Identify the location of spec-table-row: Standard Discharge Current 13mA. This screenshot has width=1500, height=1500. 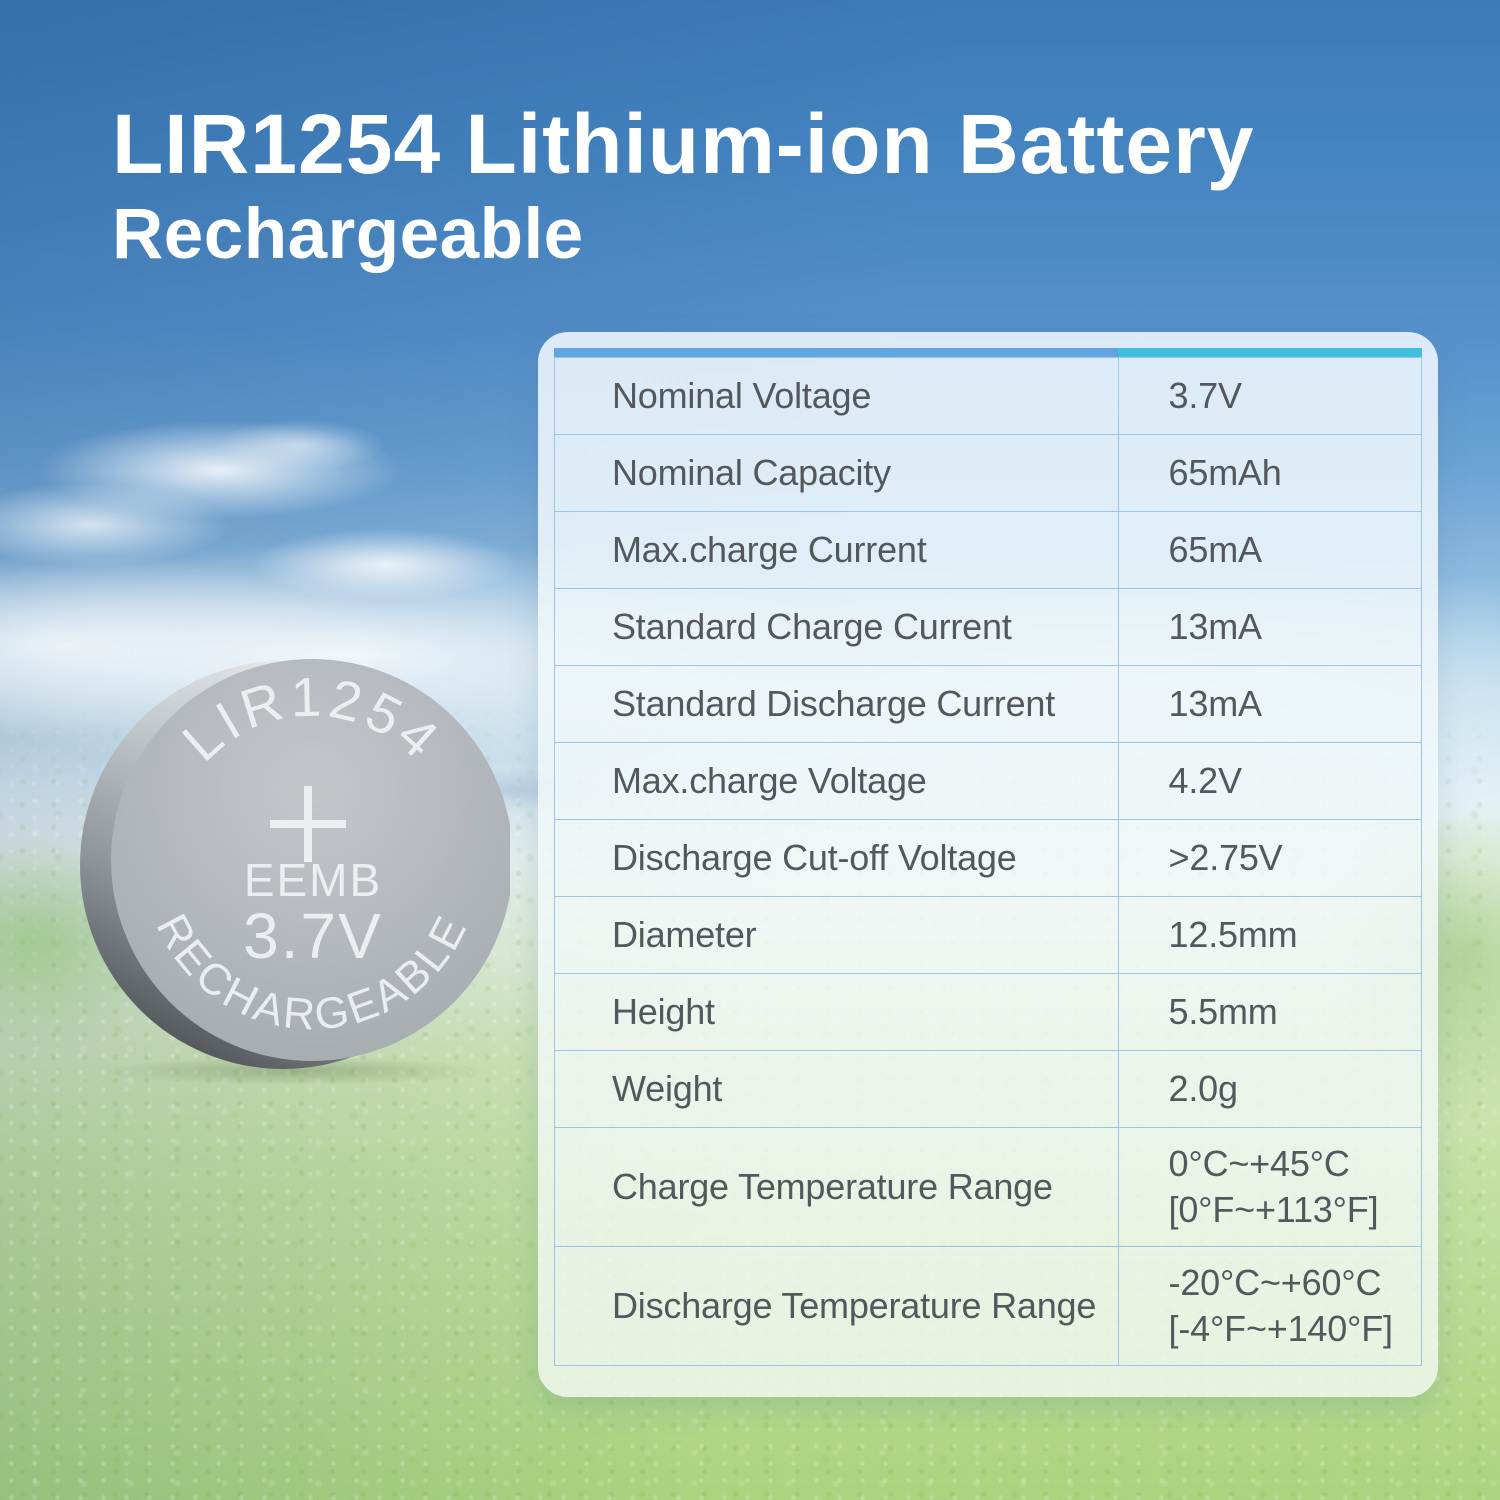
(988, 704).